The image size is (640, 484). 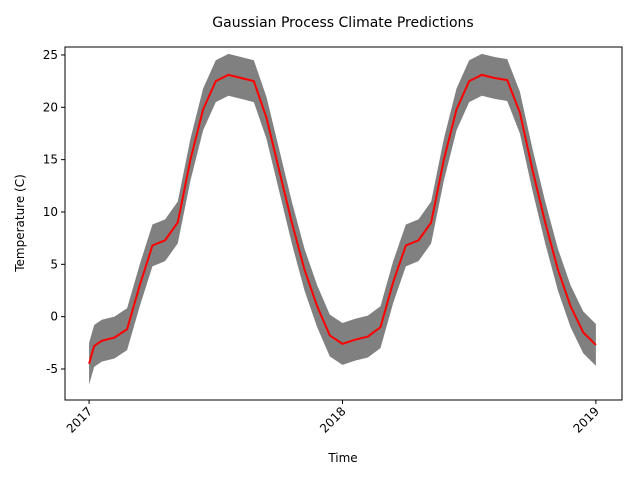 I want to click on y-tick-label: 5, so click(x=54, y=264).